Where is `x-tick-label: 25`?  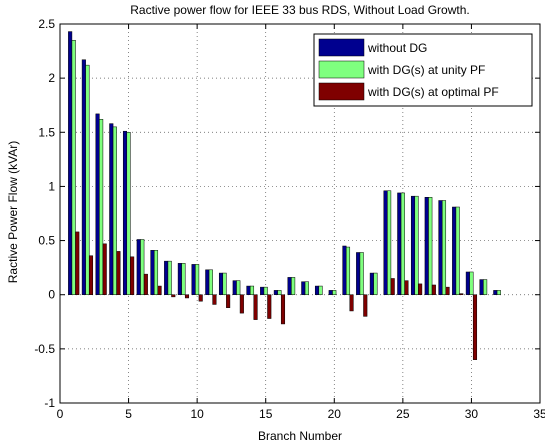
x-tick-label: 25 is located at coordinates (403, 414).